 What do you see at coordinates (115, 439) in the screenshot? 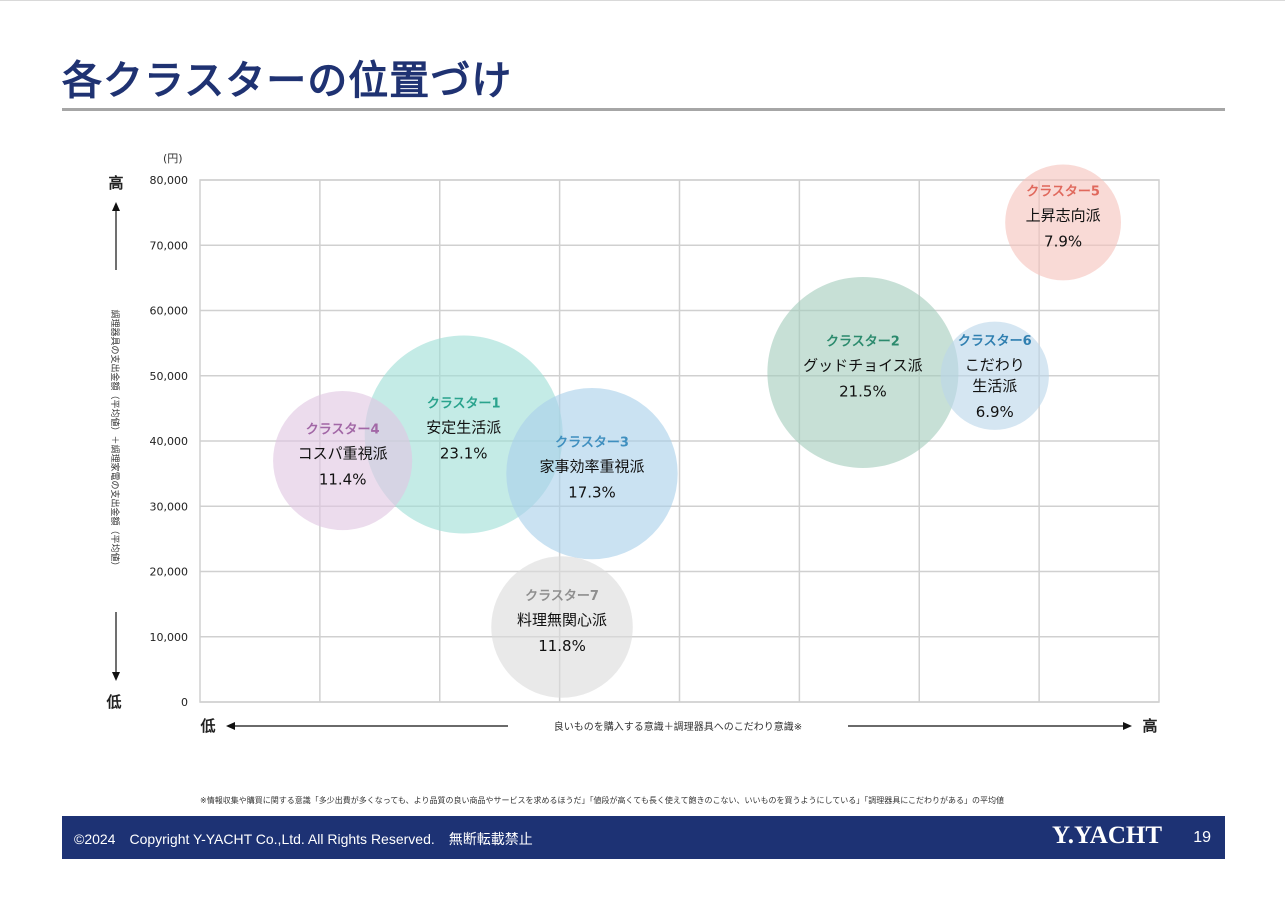
I see `y-axis-title: 調理器具の支出金額（平均値）＋調理家電の支出金額（平均値）` at bounding box center [115, 439].